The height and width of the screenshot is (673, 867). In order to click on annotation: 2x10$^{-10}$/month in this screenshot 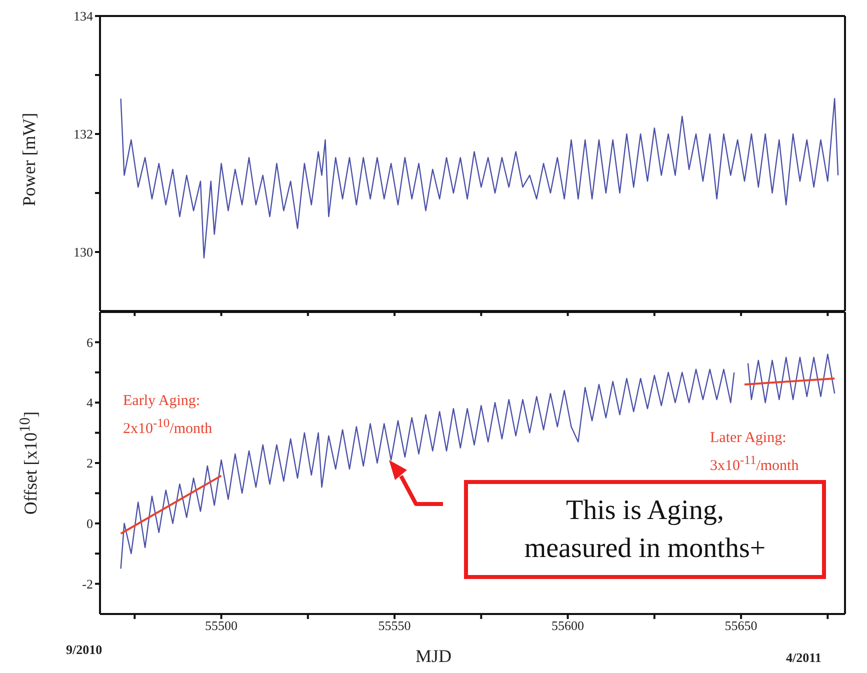, I will do `click(167, 427)`.